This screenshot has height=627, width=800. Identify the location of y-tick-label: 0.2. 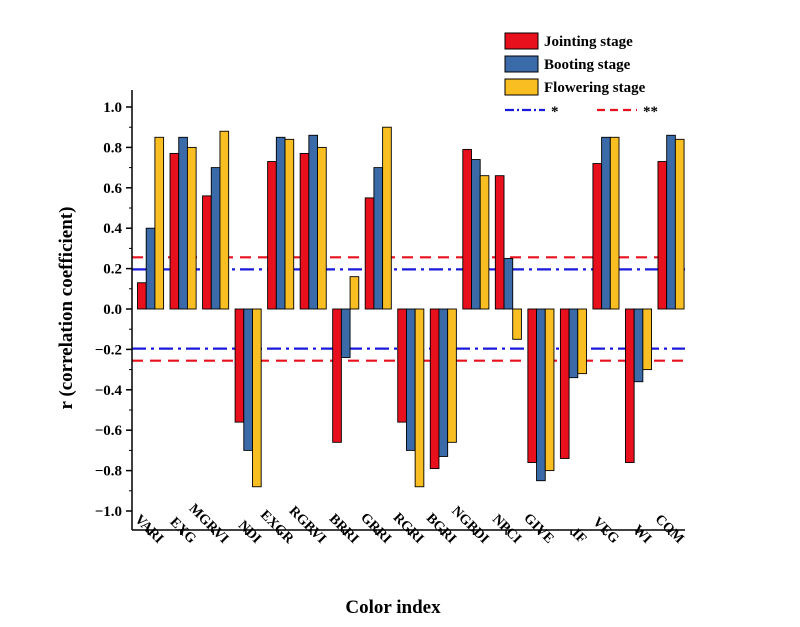
(112, 270).